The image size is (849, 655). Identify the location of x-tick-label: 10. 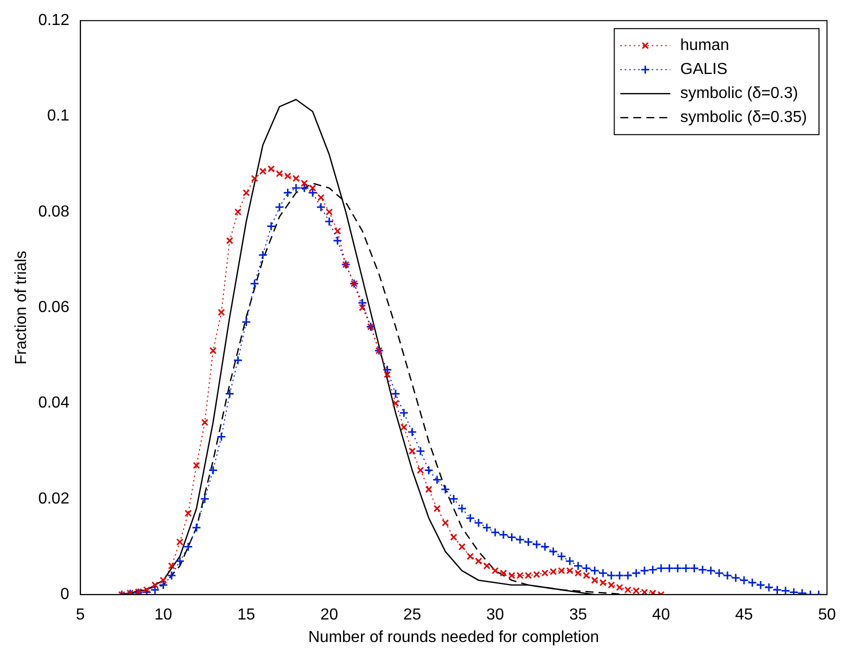
(163, 615).